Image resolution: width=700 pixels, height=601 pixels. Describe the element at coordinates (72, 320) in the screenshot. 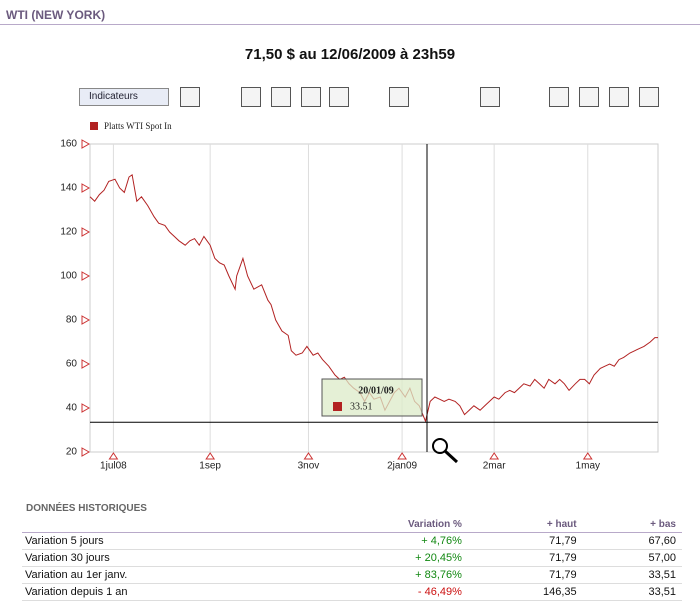

I see `y-tick-label: 80` at that location.